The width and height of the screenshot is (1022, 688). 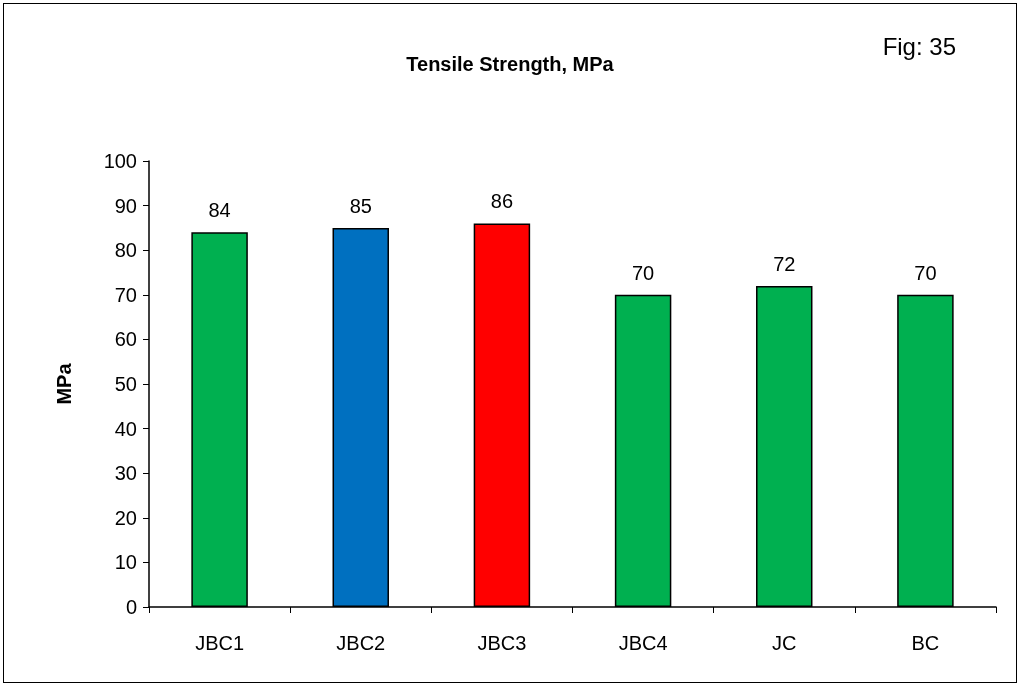 I want to click on text: Fig: 35, so click(x=919, y=46).